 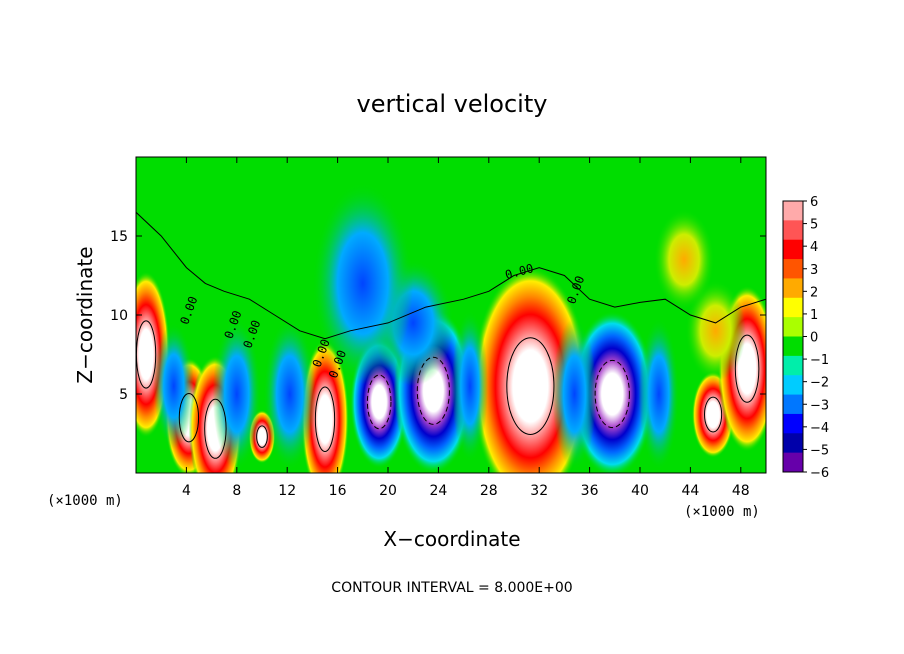 I want to click on x-tick-label: 48, so click(x=741, y=491).